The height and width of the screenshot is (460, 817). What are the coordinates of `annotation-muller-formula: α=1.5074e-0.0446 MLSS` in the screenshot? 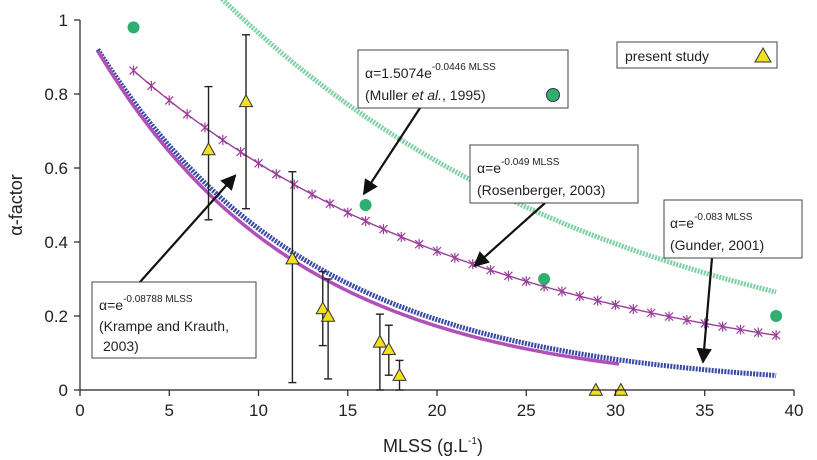 It's located at (430, 71).